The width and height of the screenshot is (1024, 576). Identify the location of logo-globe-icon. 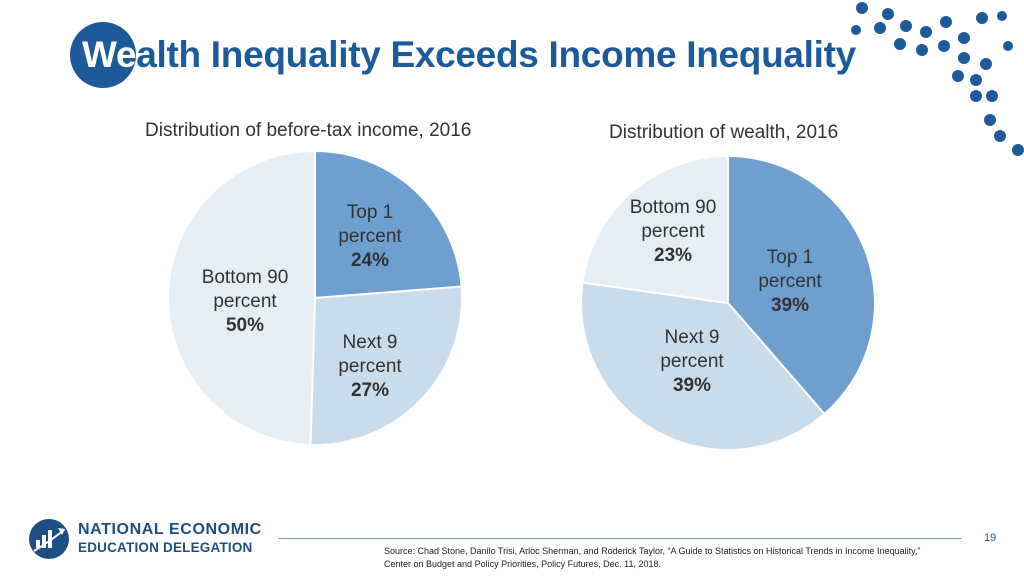
(49, 539).